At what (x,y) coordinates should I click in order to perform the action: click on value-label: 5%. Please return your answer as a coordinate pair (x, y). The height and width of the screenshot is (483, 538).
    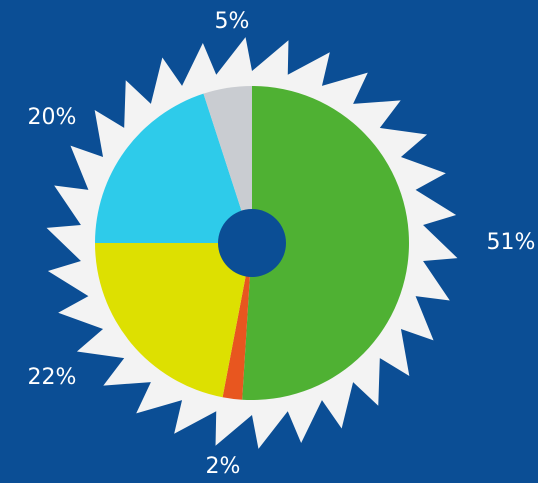
    Looking at the image, I should click on (232, 21).